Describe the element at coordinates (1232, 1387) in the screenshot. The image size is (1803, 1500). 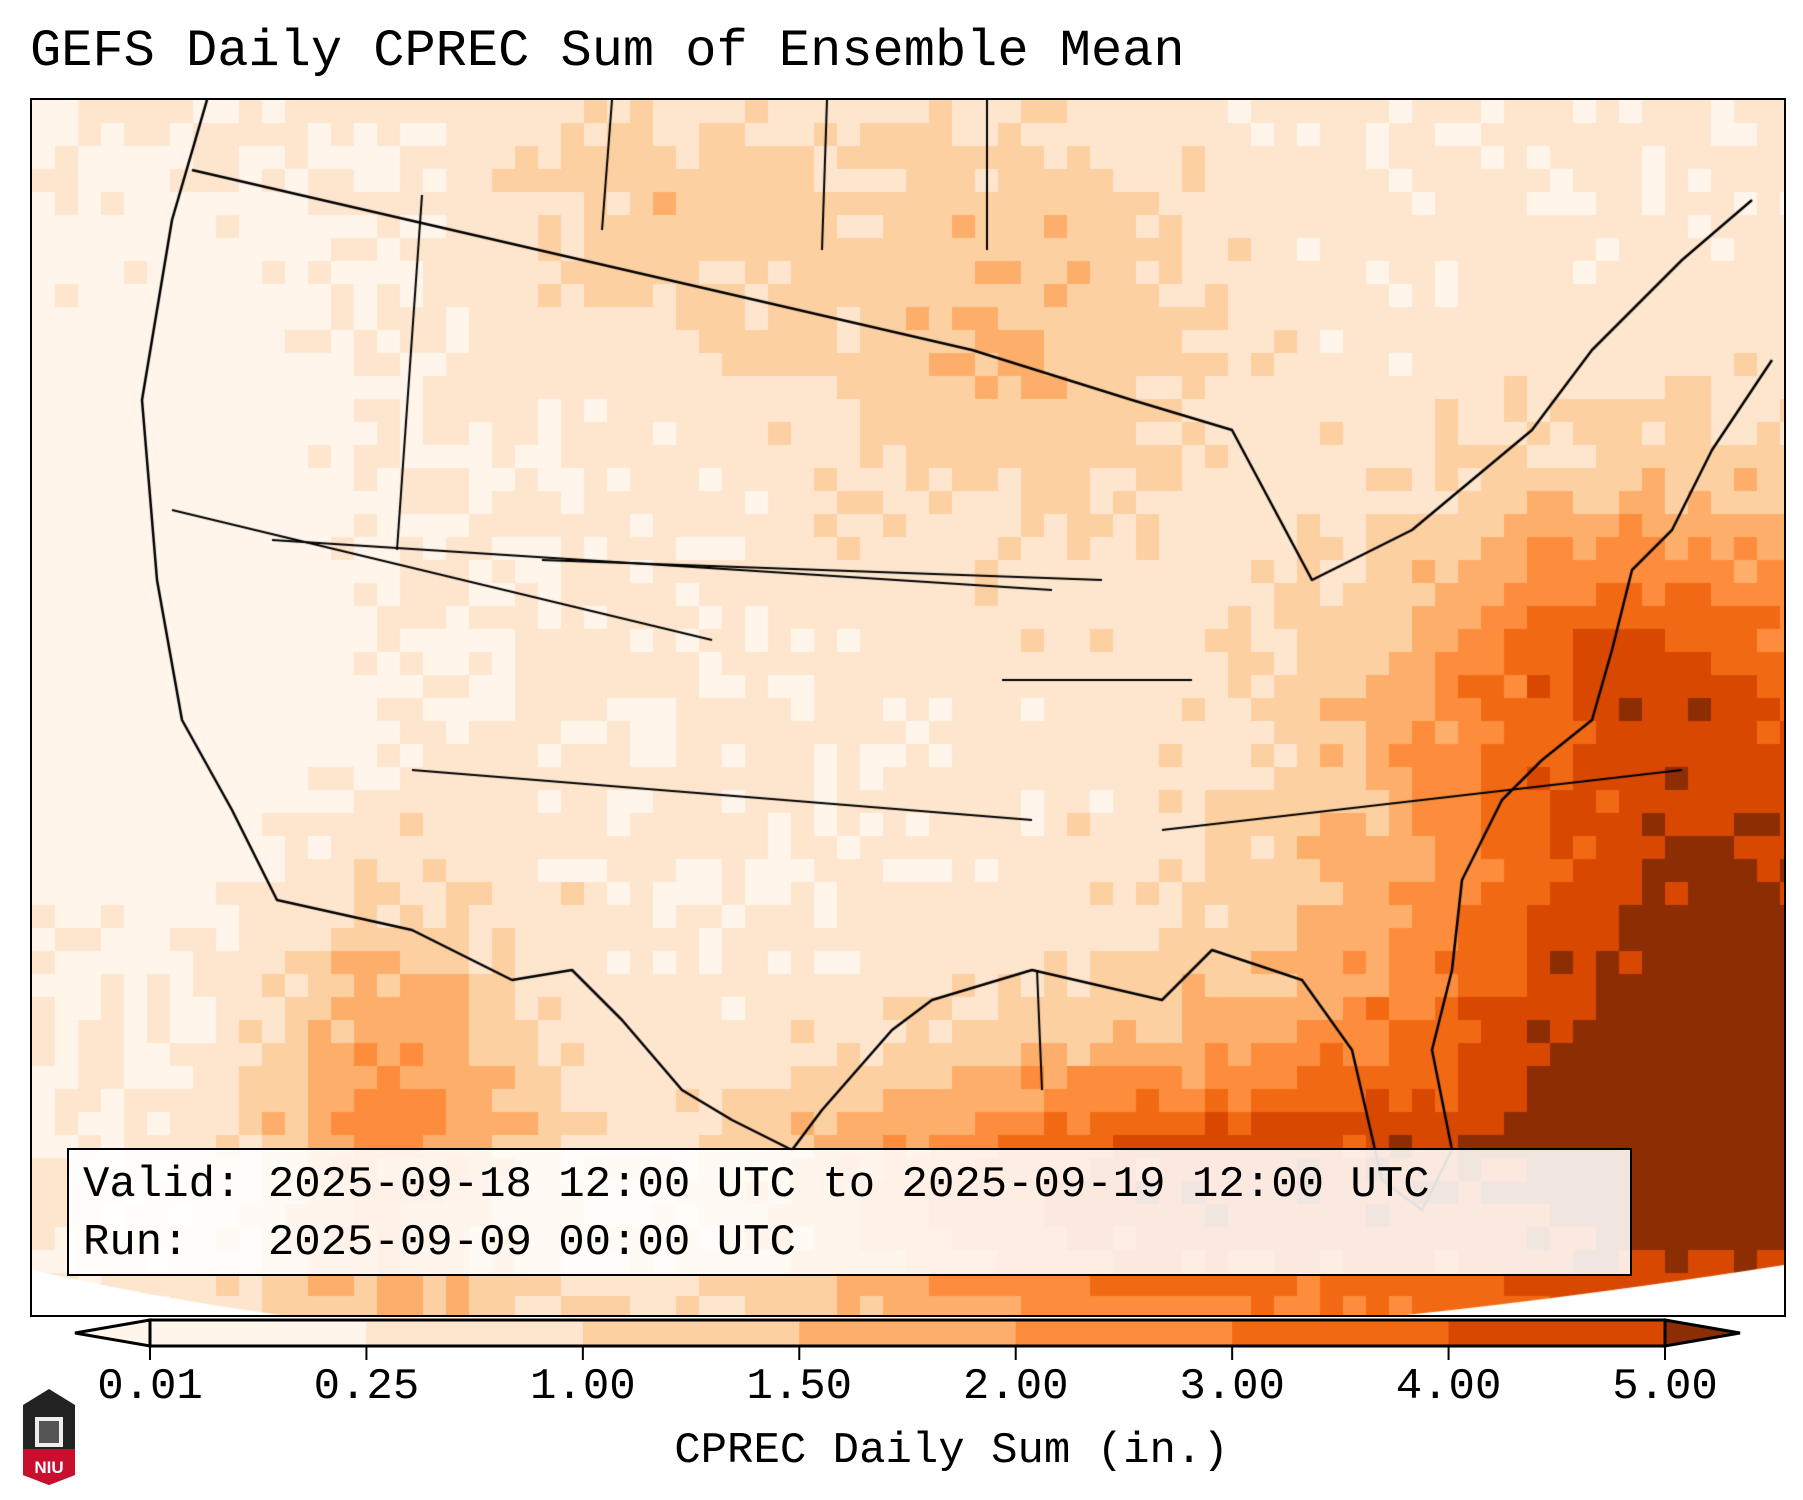
I see `colorbar-tick-label: 3.00` at that location.